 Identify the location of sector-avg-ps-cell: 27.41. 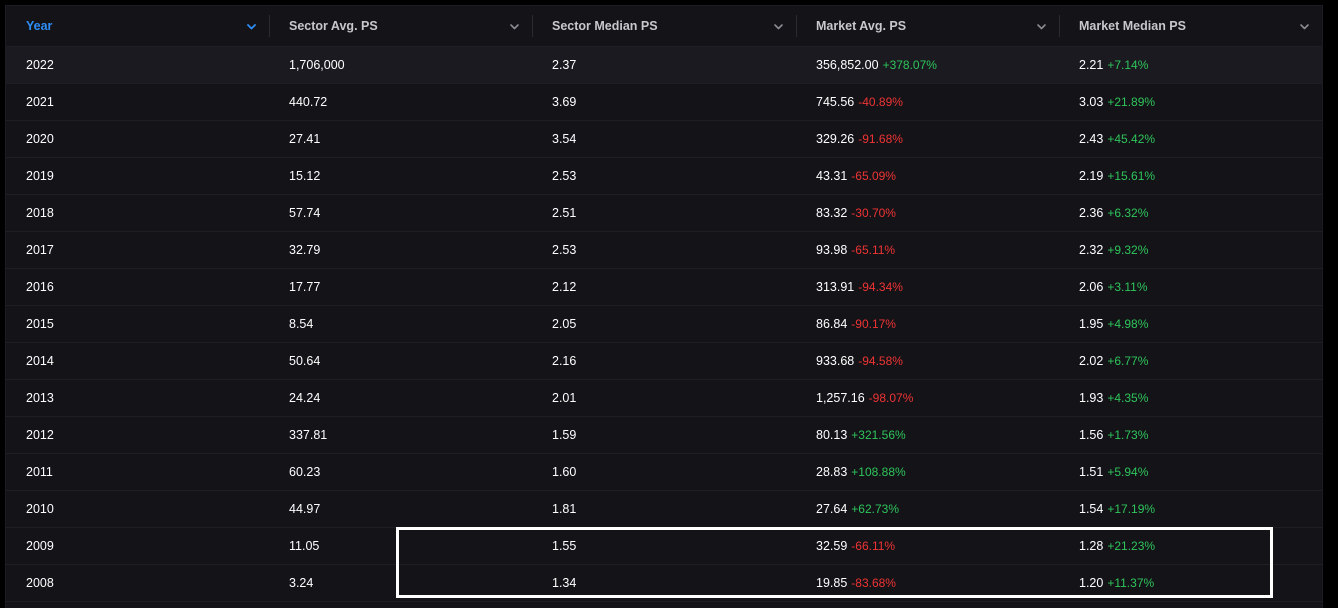
(305, 139).